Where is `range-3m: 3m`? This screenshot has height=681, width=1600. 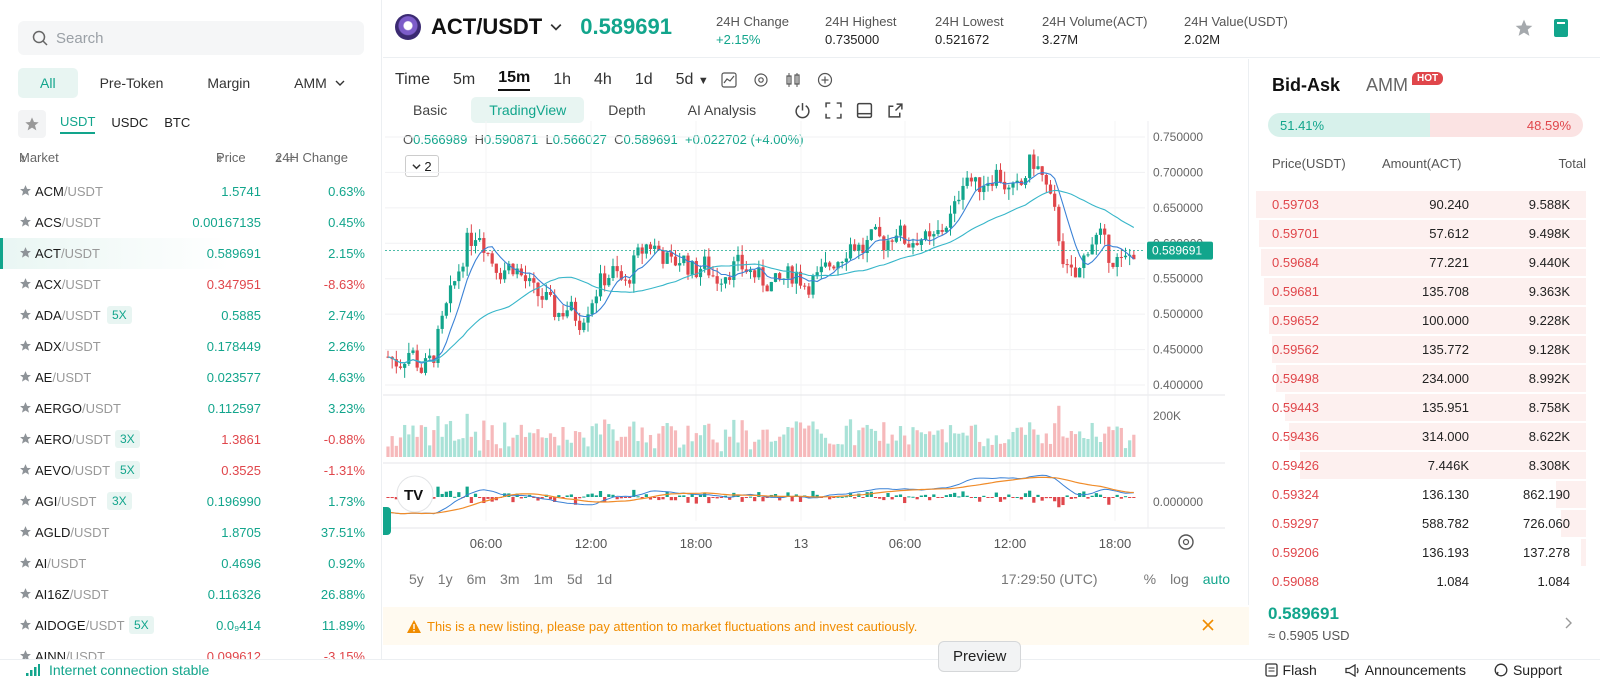 range-3m: 3m is located at coordinates (510, 579).